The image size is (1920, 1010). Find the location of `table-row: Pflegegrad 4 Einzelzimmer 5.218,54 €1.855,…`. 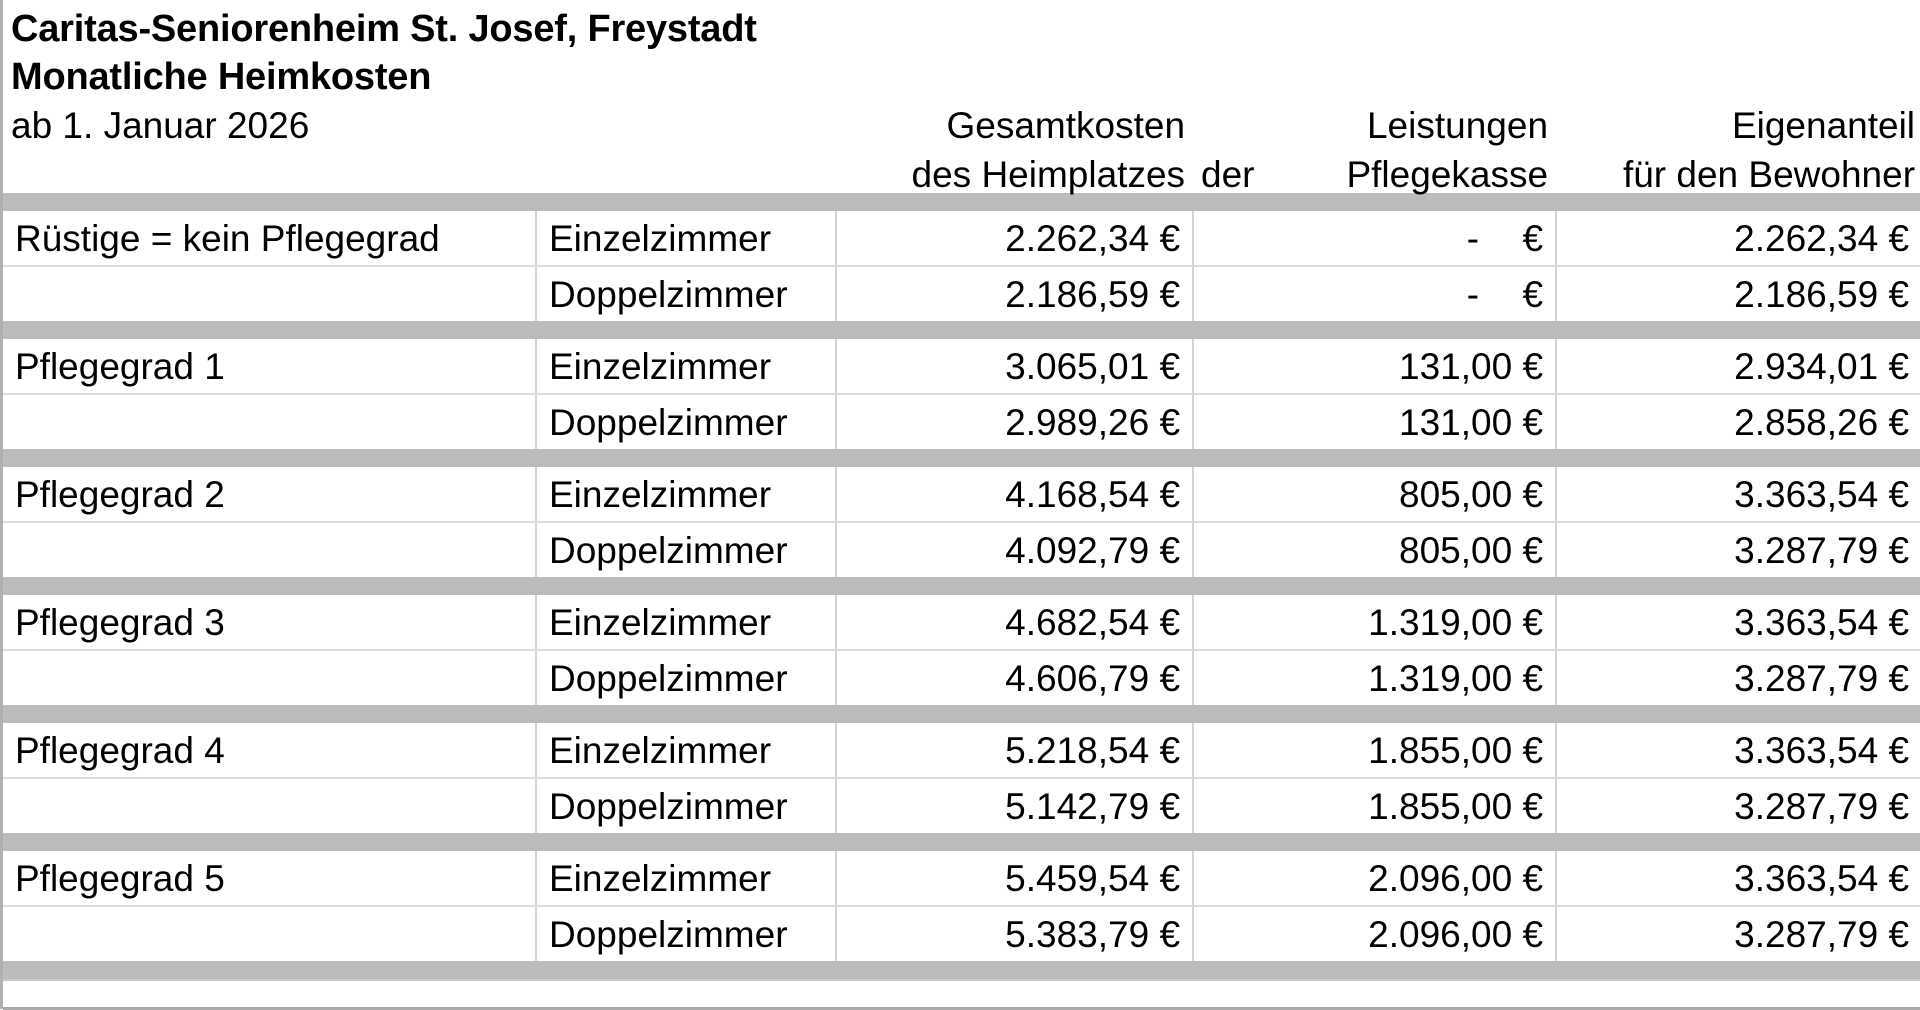

table-row: Pflegegrad 4 Einzelzimmer 5.218,54 €1.855,… is located at coordinates (961, 751).